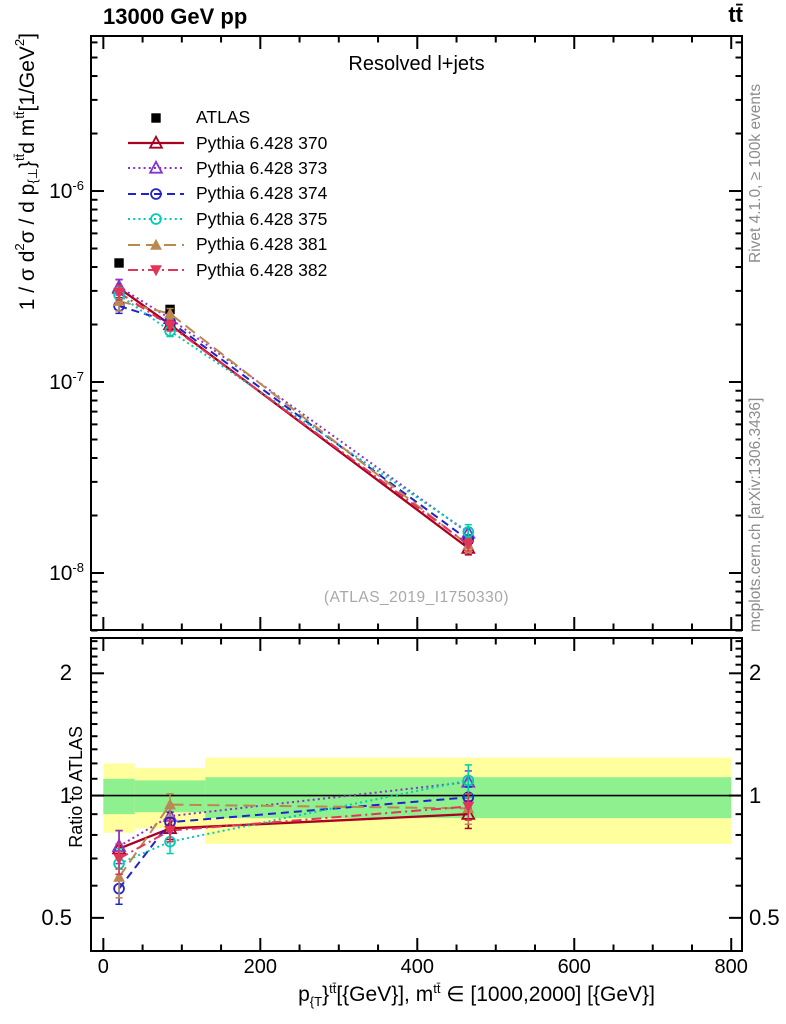 The image size is (786, 1024). I want to click on legend-item-pythia-6-428-370: Pythia 6.428 370, so click(227, 142).